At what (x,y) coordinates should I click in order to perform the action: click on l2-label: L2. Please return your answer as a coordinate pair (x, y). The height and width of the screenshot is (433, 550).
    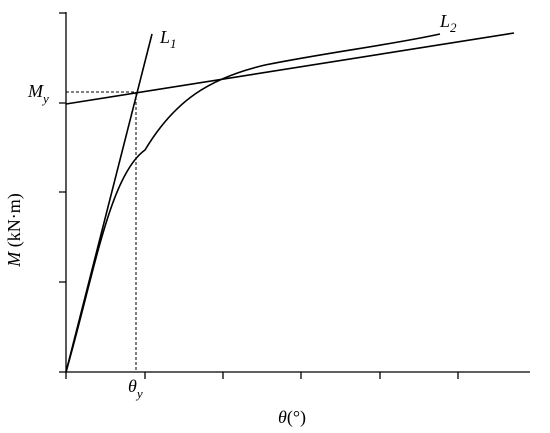
    Looking at the image, I should click on (448, 23).